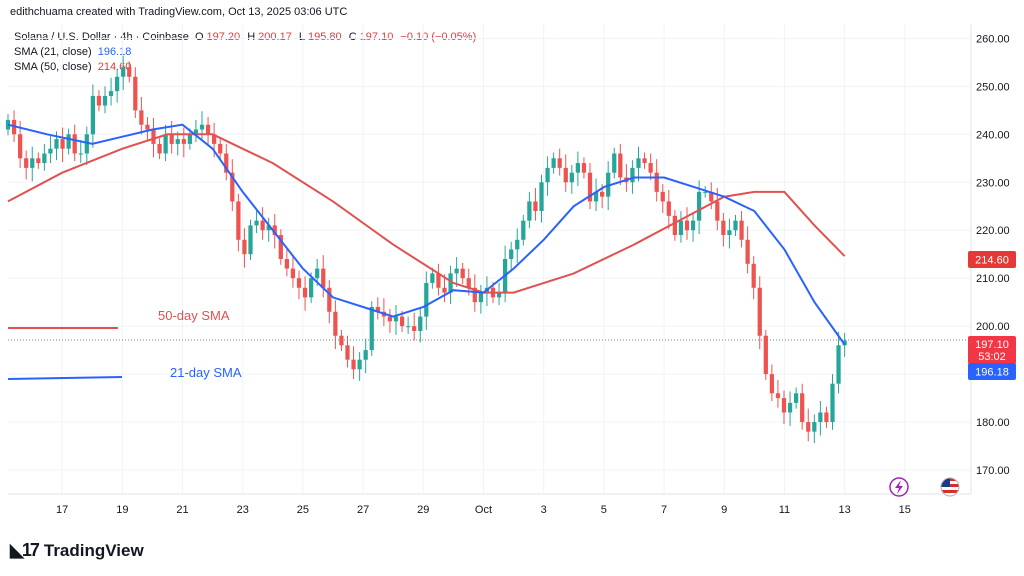  What do you see at coordinates (784, 510) in the screenshot?
I see `time-tick-label: 11` at bounding box center [784, 510].